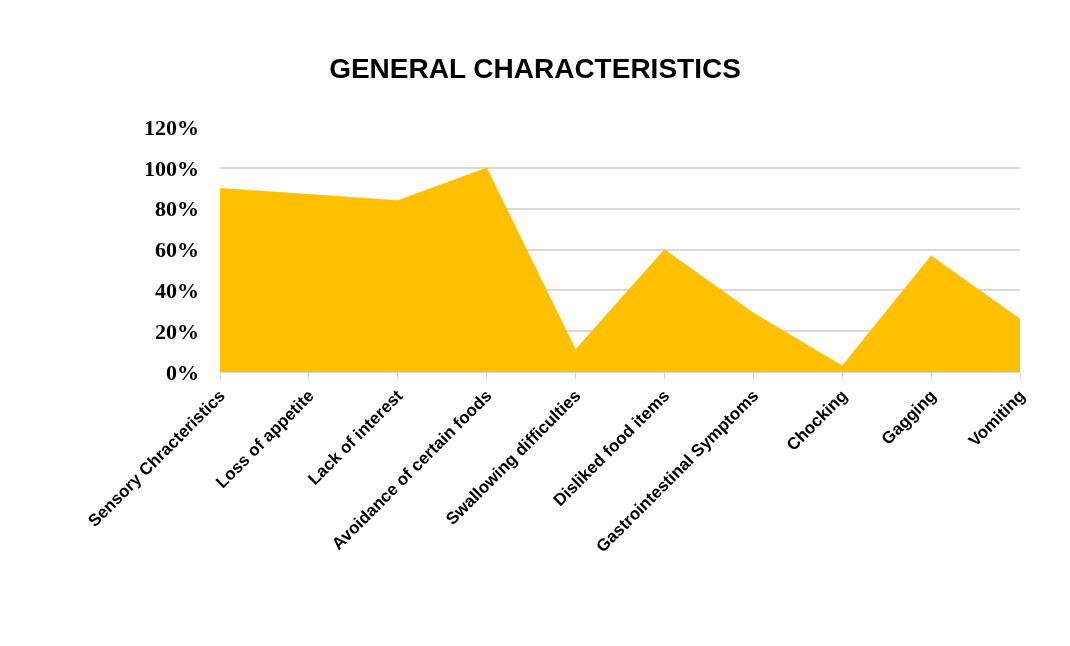 The width and height of the screenshot is (1070, 646). I want to click on y-tick-label: 100%, so click(171, 168).